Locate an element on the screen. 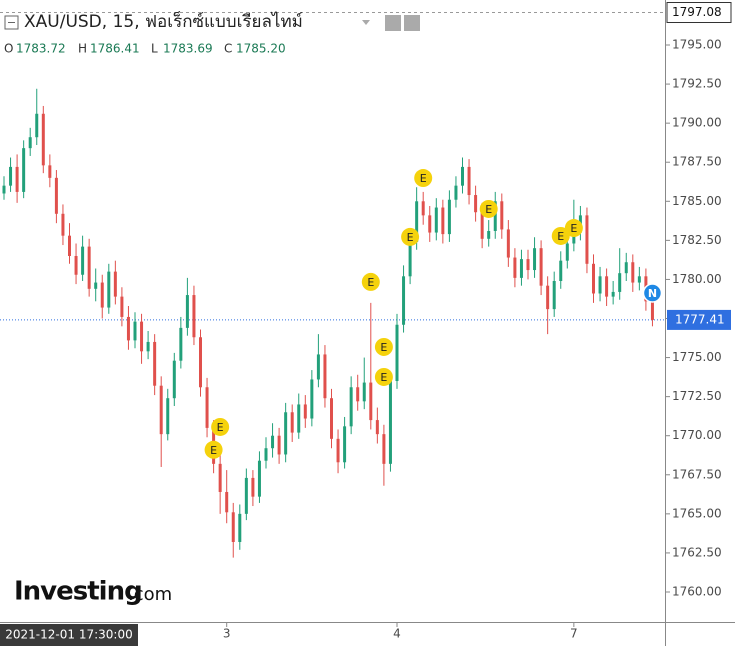  watermark-brand: Investing is located at coordinates (78, 592).